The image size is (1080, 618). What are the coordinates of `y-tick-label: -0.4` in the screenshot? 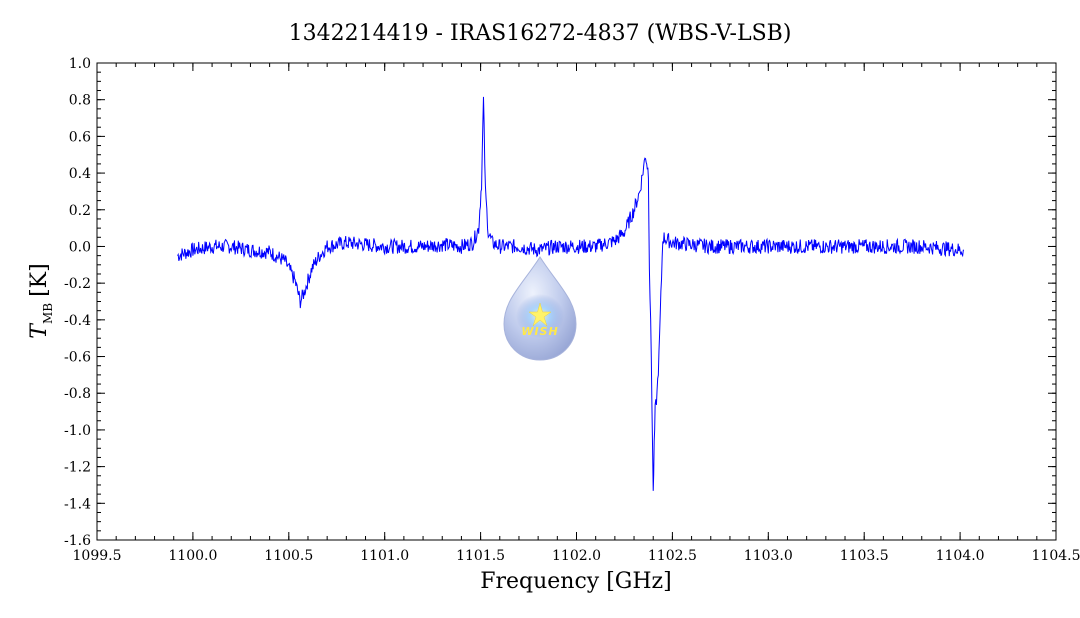 It's located at (77, 321).